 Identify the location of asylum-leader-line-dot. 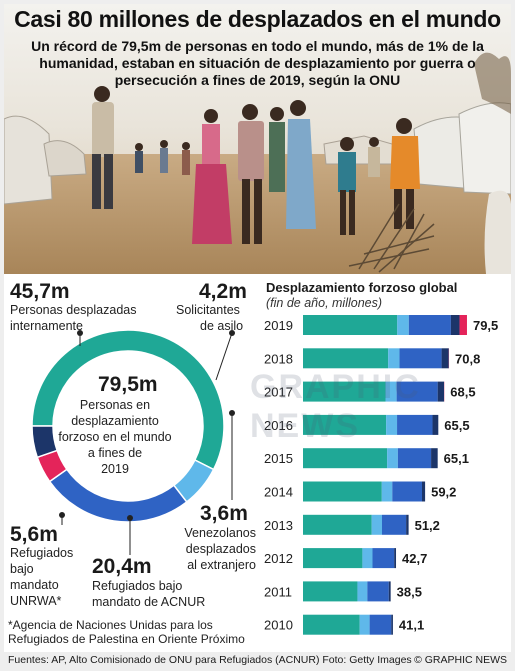
(232, 333).